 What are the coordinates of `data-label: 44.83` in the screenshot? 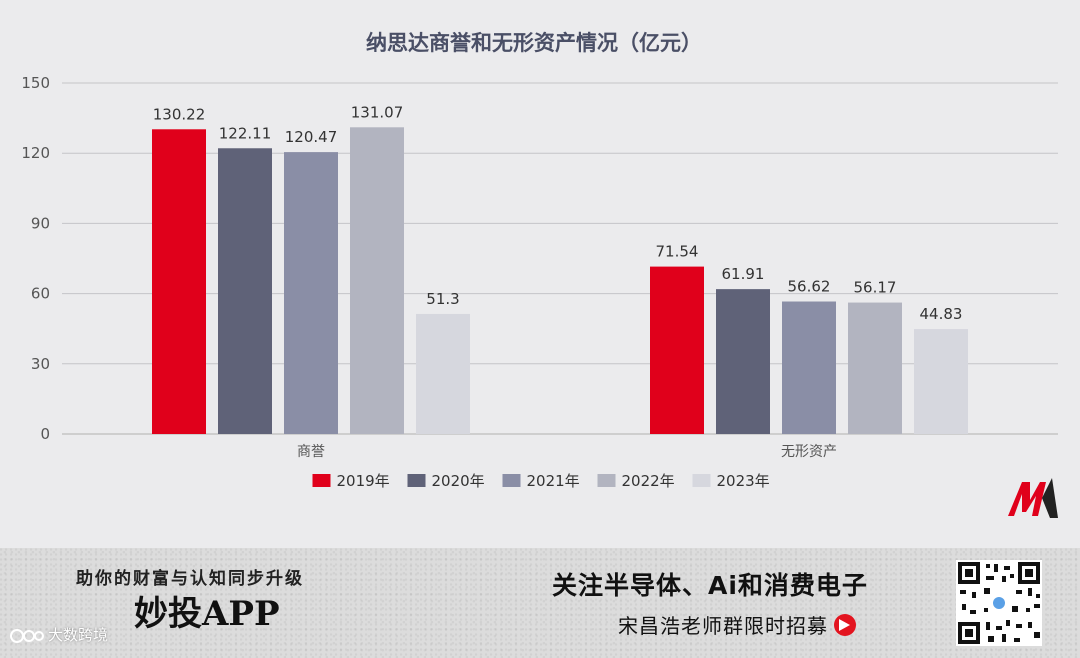 It's located at (941, 314).